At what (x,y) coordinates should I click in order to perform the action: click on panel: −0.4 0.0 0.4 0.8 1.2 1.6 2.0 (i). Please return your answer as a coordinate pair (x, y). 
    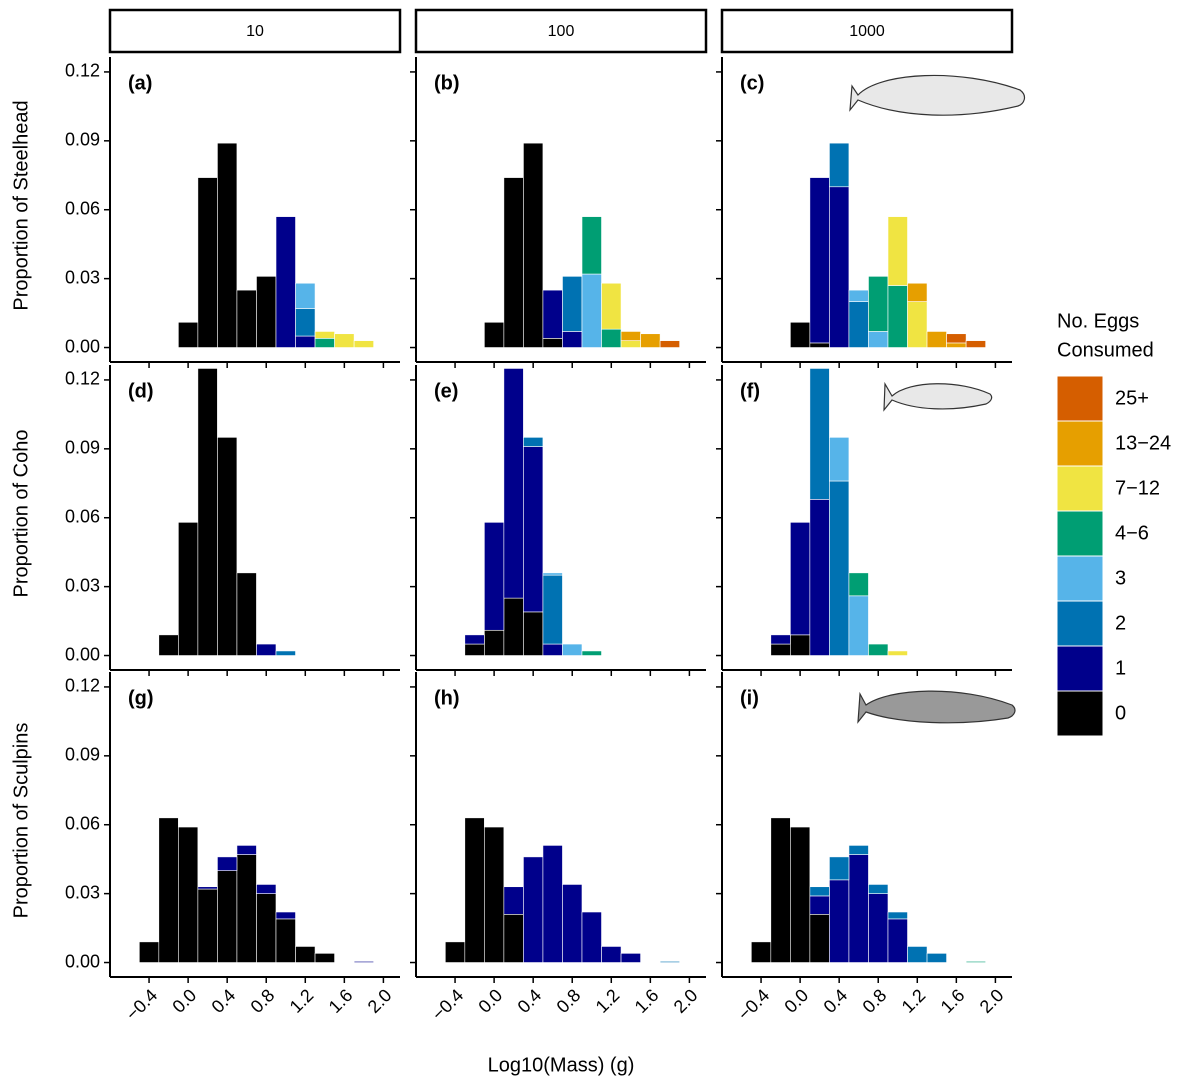
    Looking at the image, I should click on (864, 848).